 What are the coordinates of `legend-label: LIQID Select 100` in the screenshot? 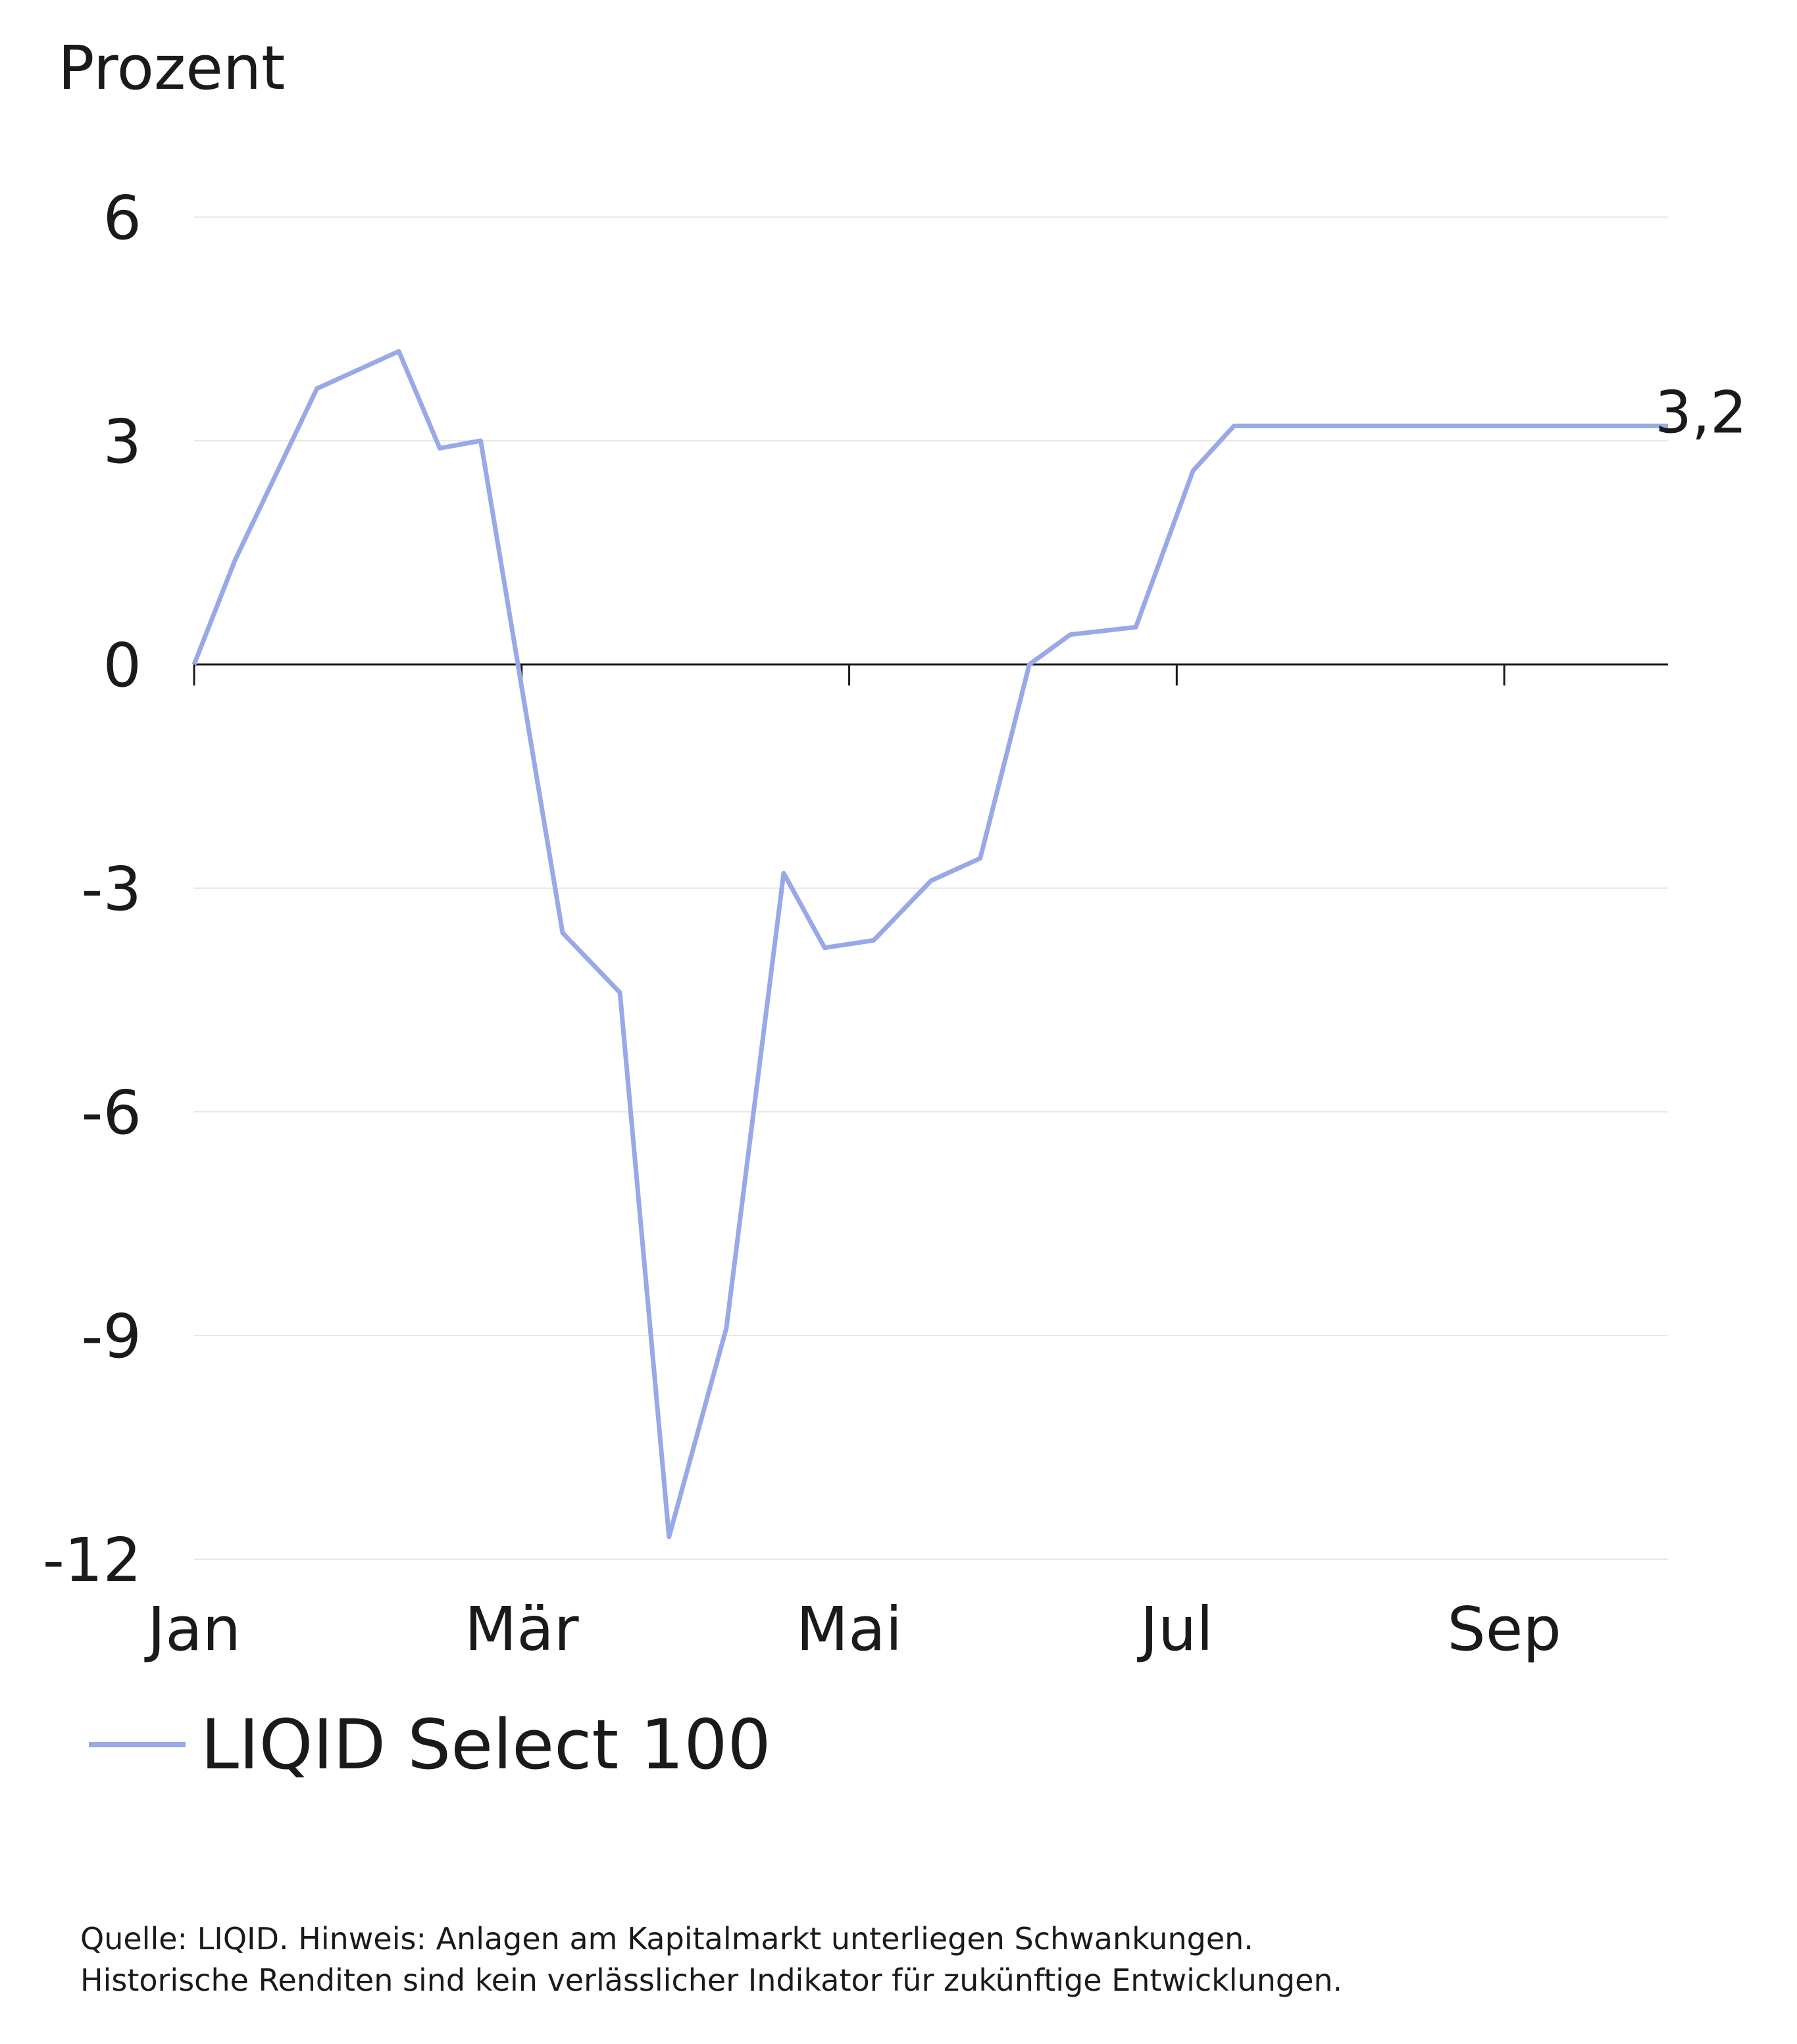 It's located at (486, 1745).